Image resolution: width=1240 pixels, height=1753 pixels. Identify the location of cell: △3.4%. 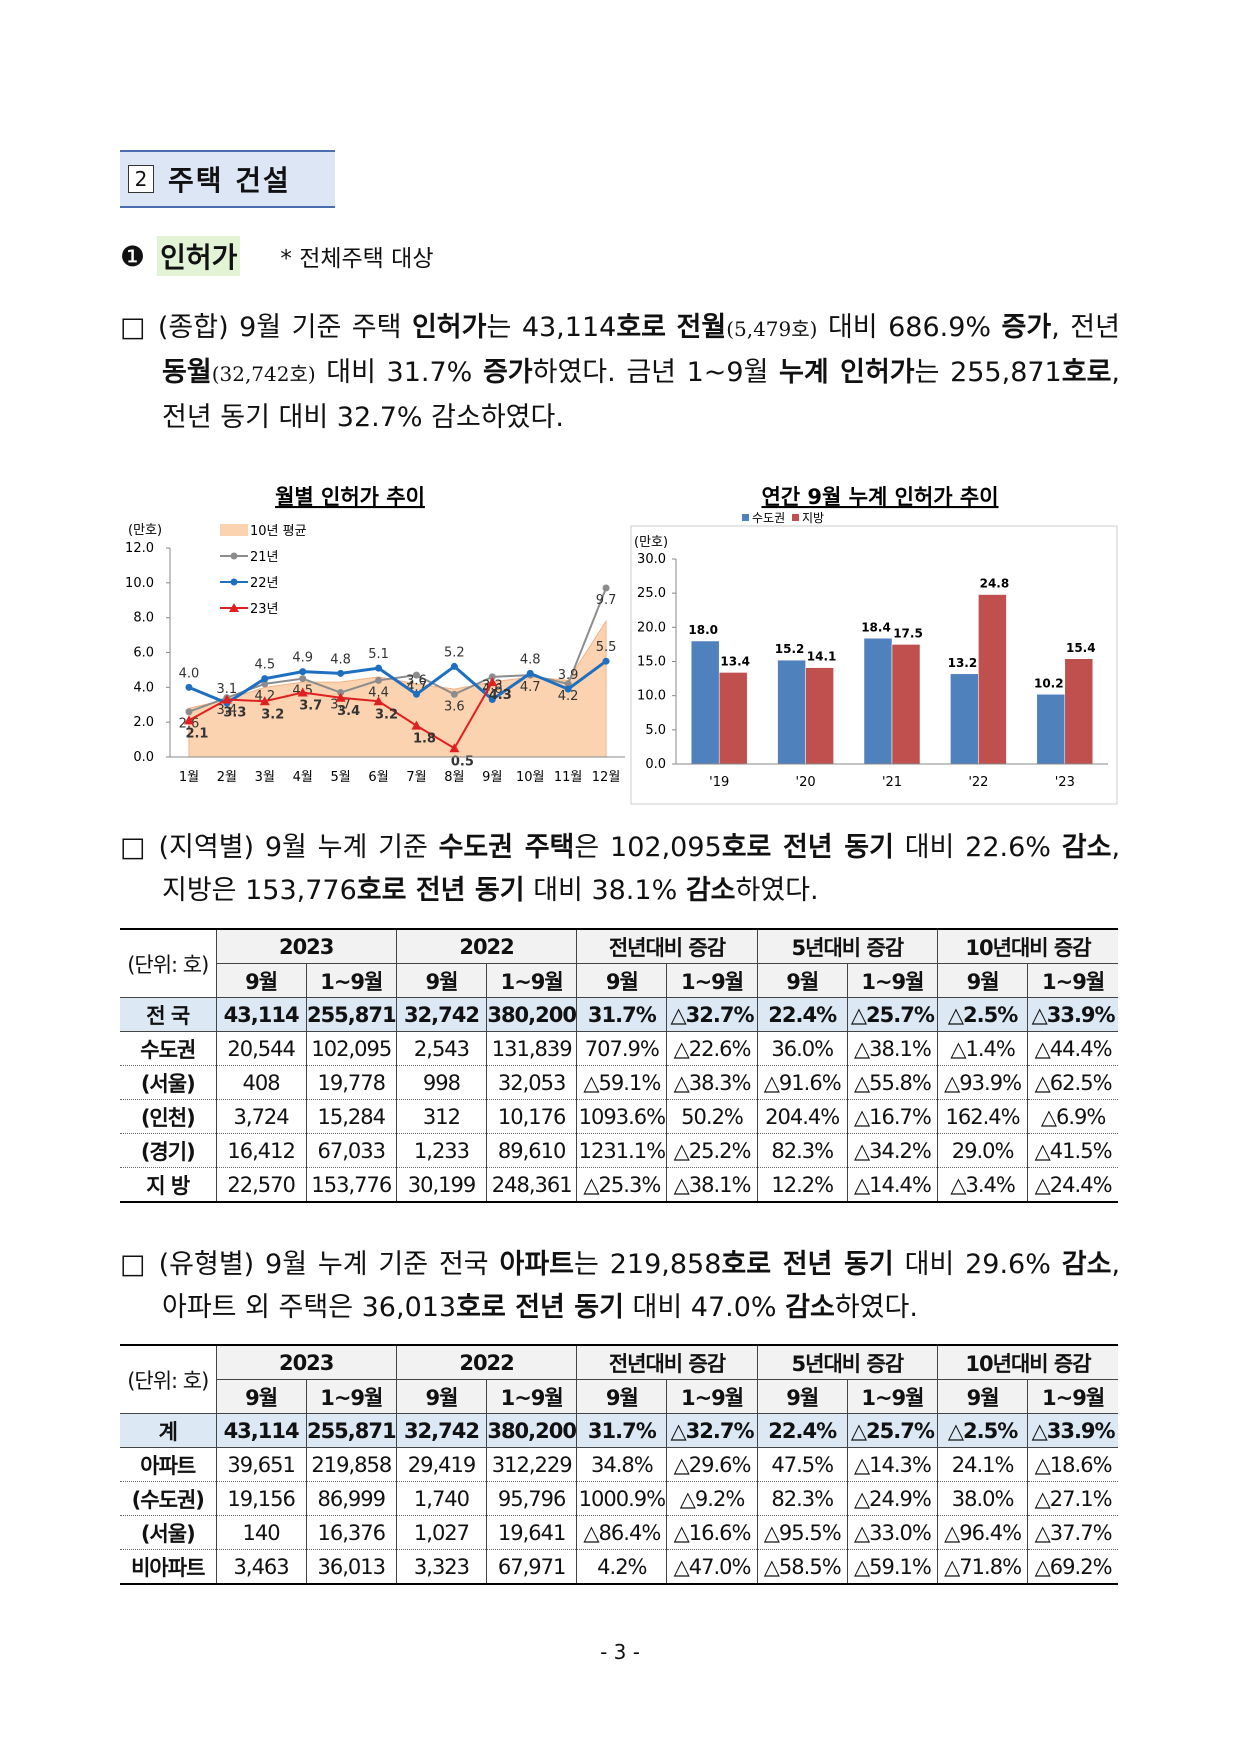
(982, 1185).